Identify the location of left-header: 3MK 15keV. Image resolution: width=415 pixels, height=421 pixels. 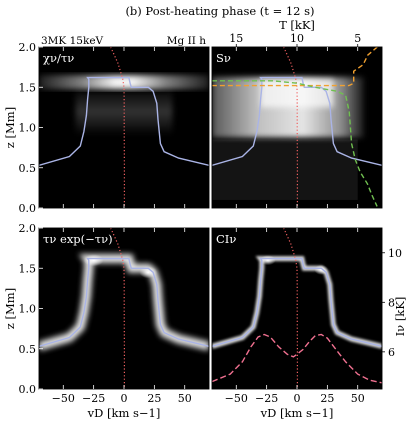
(72, 41).